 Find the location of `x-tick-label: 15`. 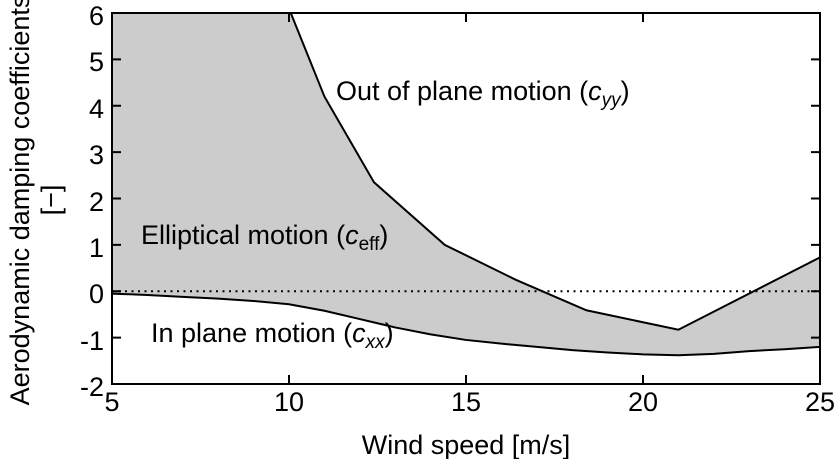

x-tick-label: 15 is located at coordinates (466, 402).